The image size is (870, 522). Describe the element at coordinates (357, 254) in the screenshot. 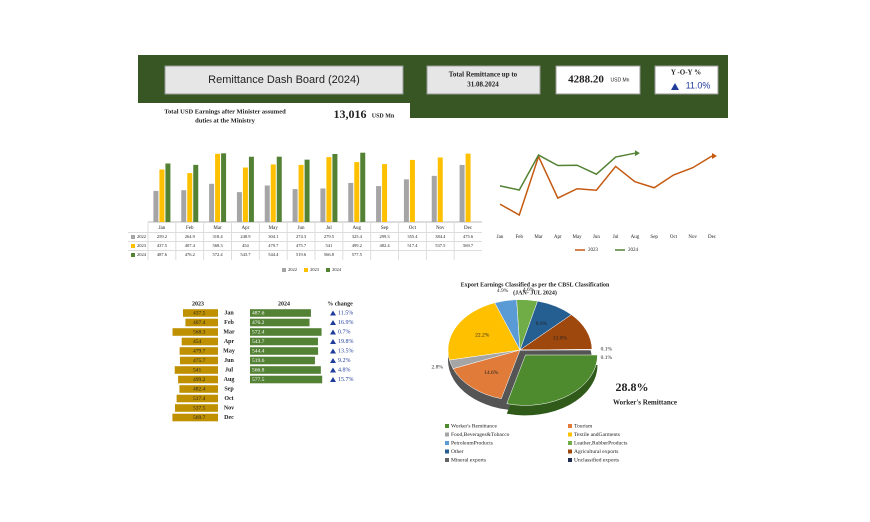

I see `table-cell: 577.5` at that location.